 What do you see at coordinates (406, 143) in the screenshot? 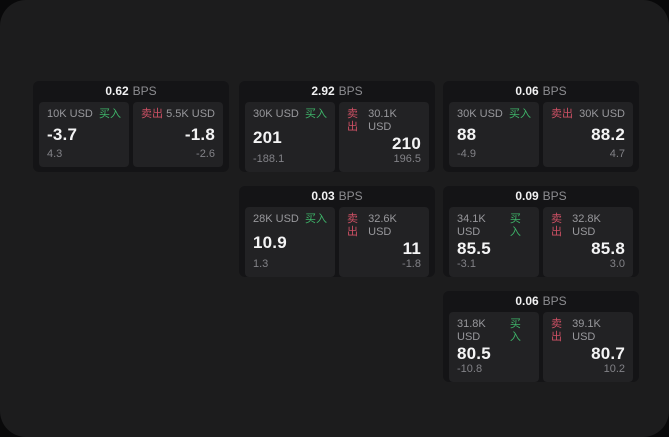
I see `sell-price: 210` at bounding box center [406, 143].